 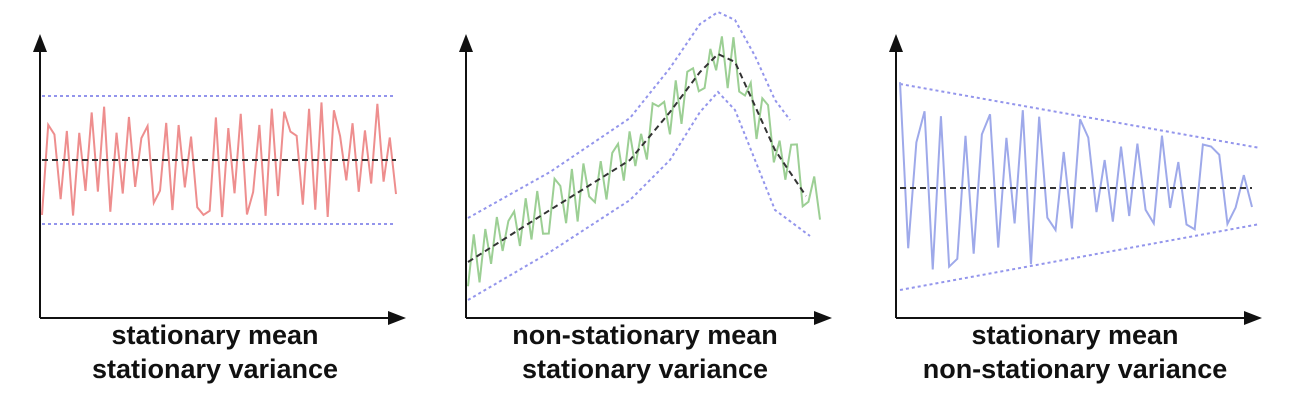 I want to click on caption: stationary mean stationary variance, so click(x=215, y=352).